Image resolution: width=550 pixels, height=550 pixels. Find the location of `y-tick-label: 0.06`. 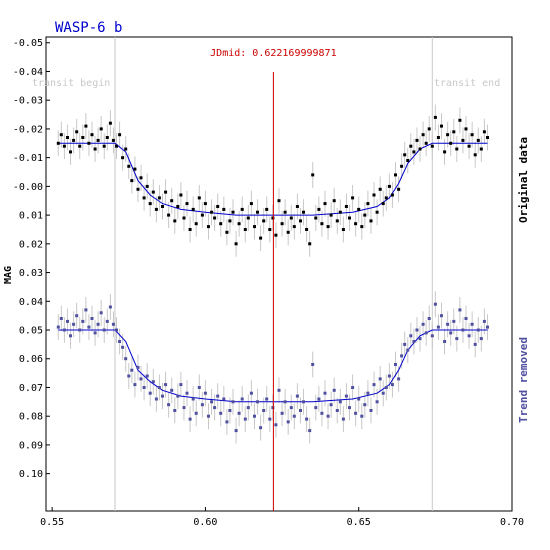

y-tick-label: 0.06 is located at coordinates (31, 359).